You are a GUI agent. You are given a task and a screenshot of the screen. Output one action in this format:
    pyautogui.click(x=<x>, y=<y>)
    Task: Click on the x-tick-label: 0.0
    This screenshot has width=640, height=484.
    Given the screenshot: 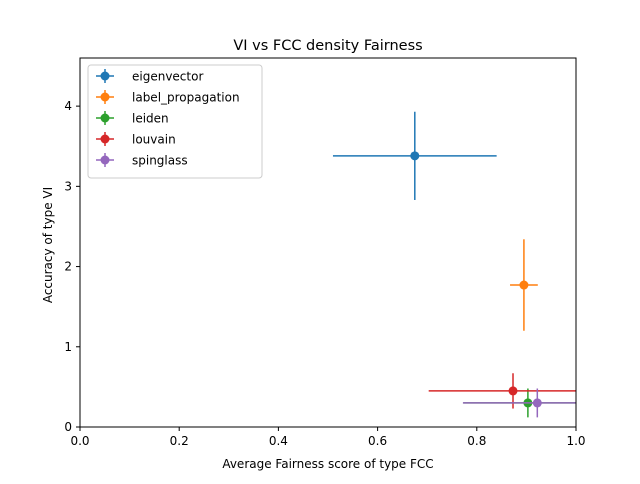 What is the action you would take?
    pyautogui.click(x=79, y=441)
    